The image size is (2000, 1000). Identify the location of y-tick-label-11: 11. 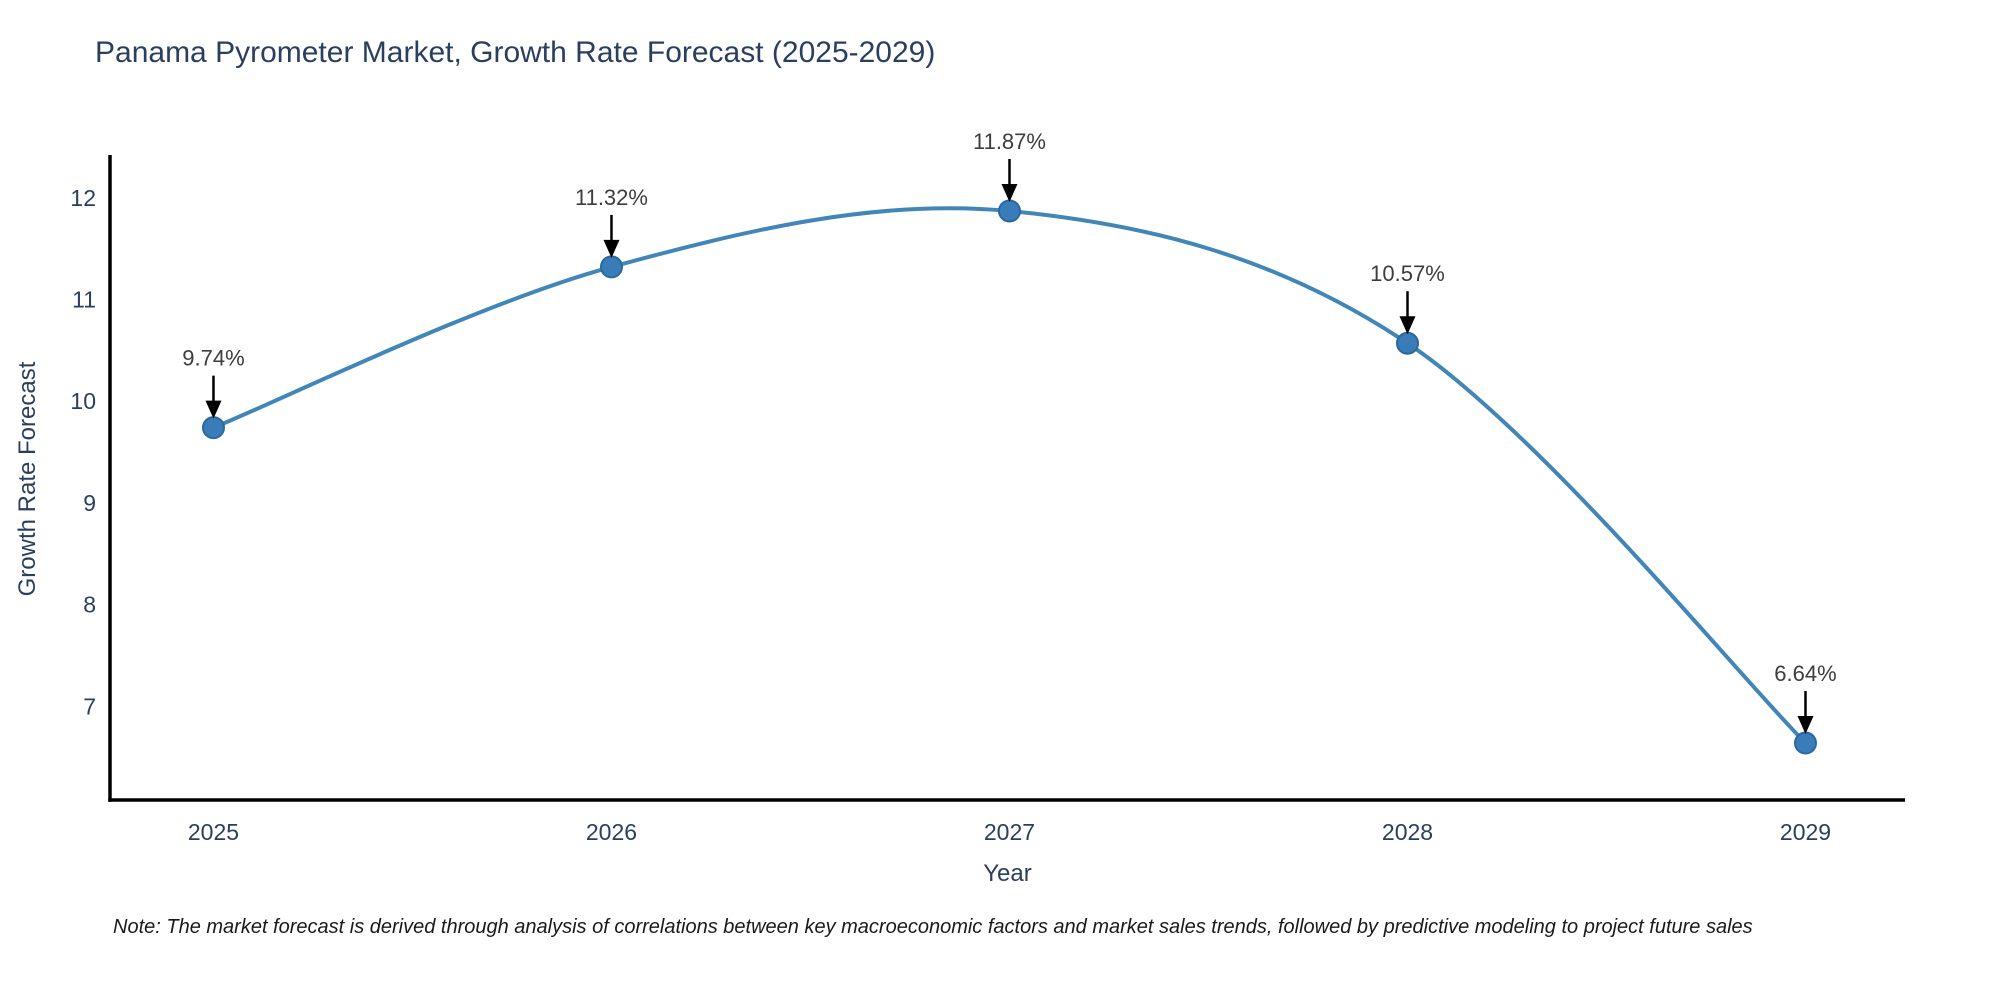
(84, 300).